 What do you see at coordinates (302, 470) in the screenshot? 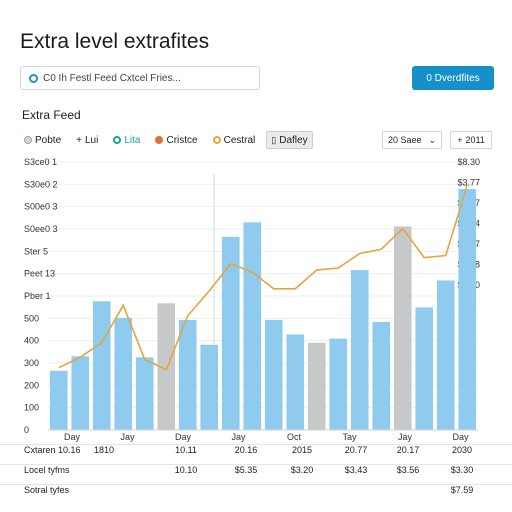
I see `table-cell: $3.20` at bounding box center [302, 470].